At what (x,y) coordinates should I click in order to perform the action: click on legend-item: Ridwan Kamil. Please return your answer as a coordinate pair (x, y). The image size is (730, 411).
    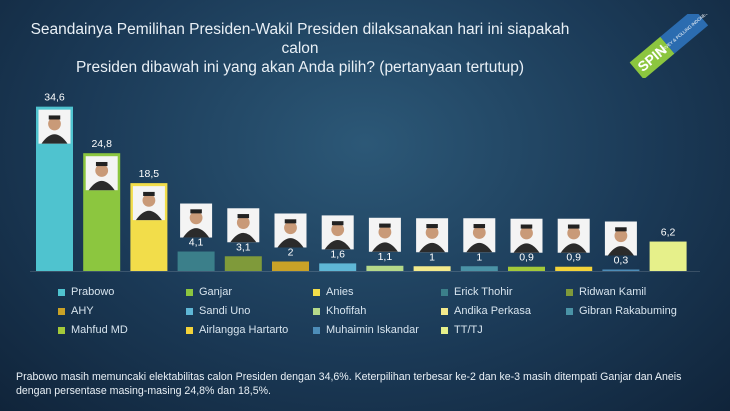
    Looking at the image, I should click on (606, 292).